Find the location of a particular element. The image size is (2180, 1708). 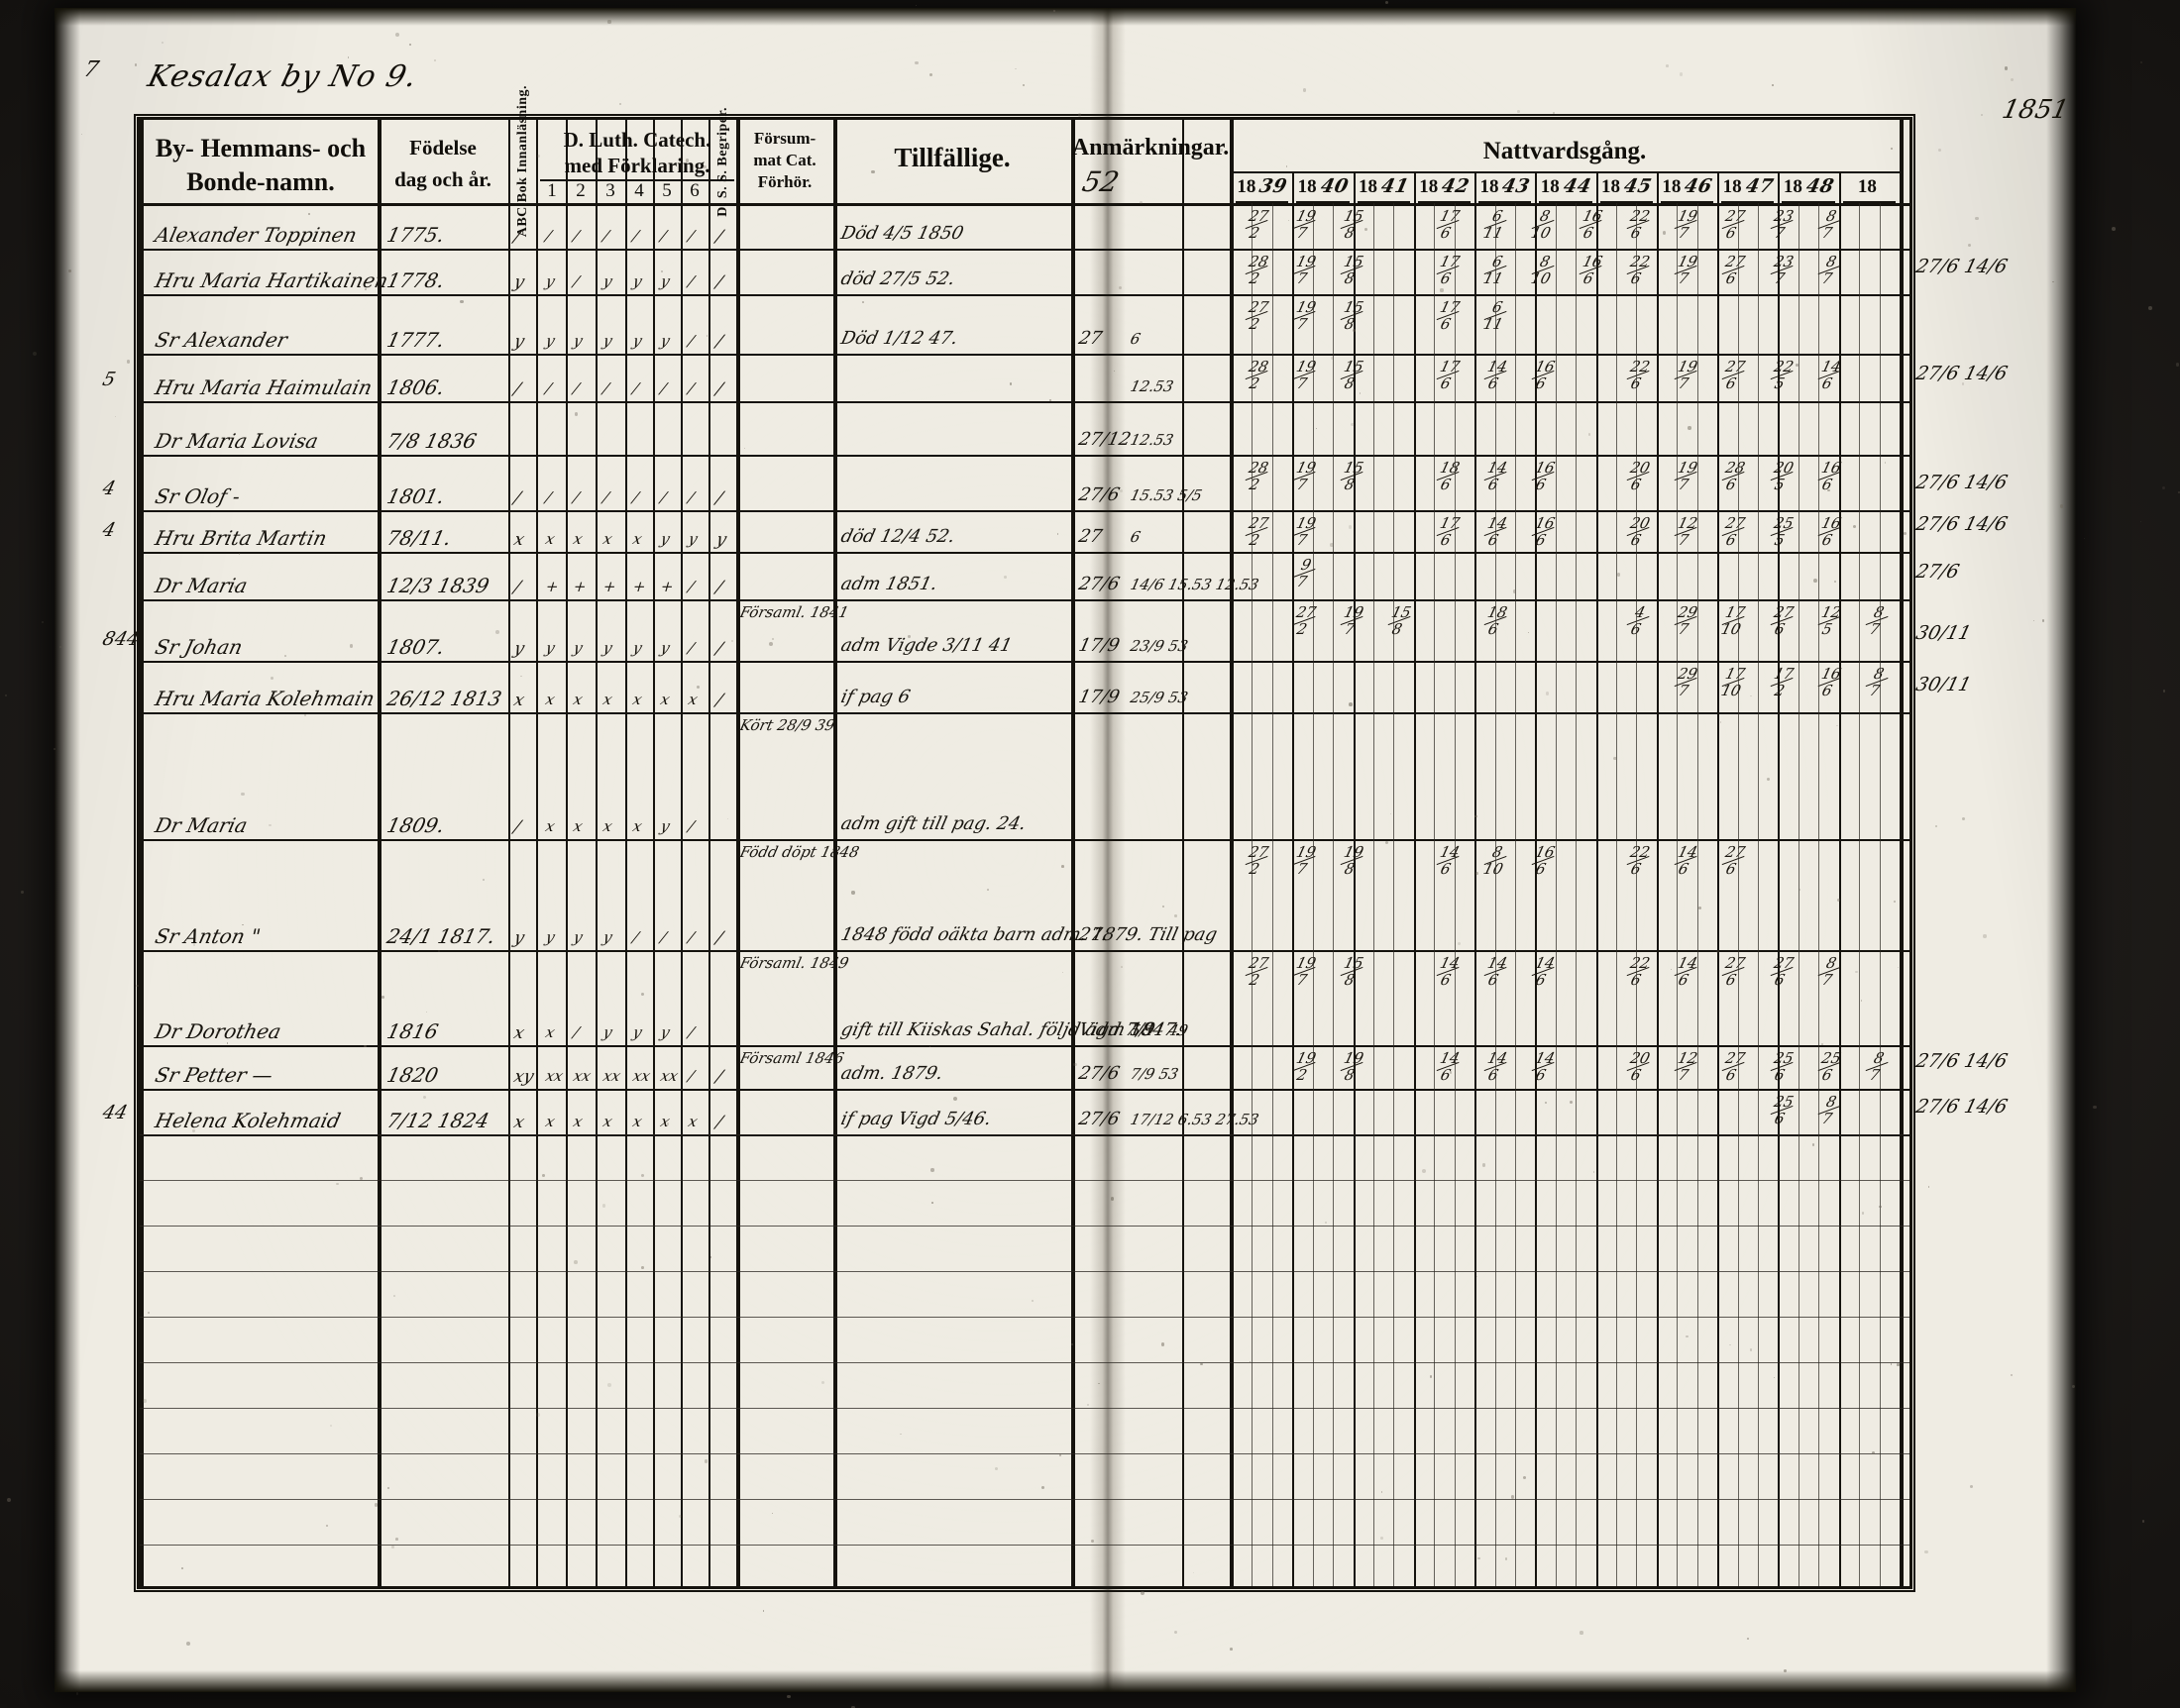

cell-abc-mark: y is located at coordinates (519, 282).